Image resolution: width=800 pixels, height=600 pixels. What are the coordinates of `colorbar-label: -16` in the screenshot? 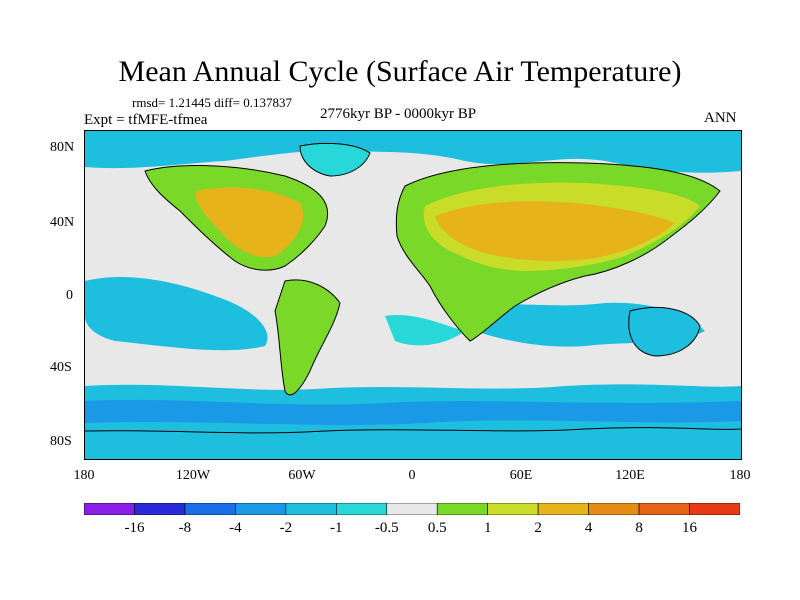 It's located at (134, 528).